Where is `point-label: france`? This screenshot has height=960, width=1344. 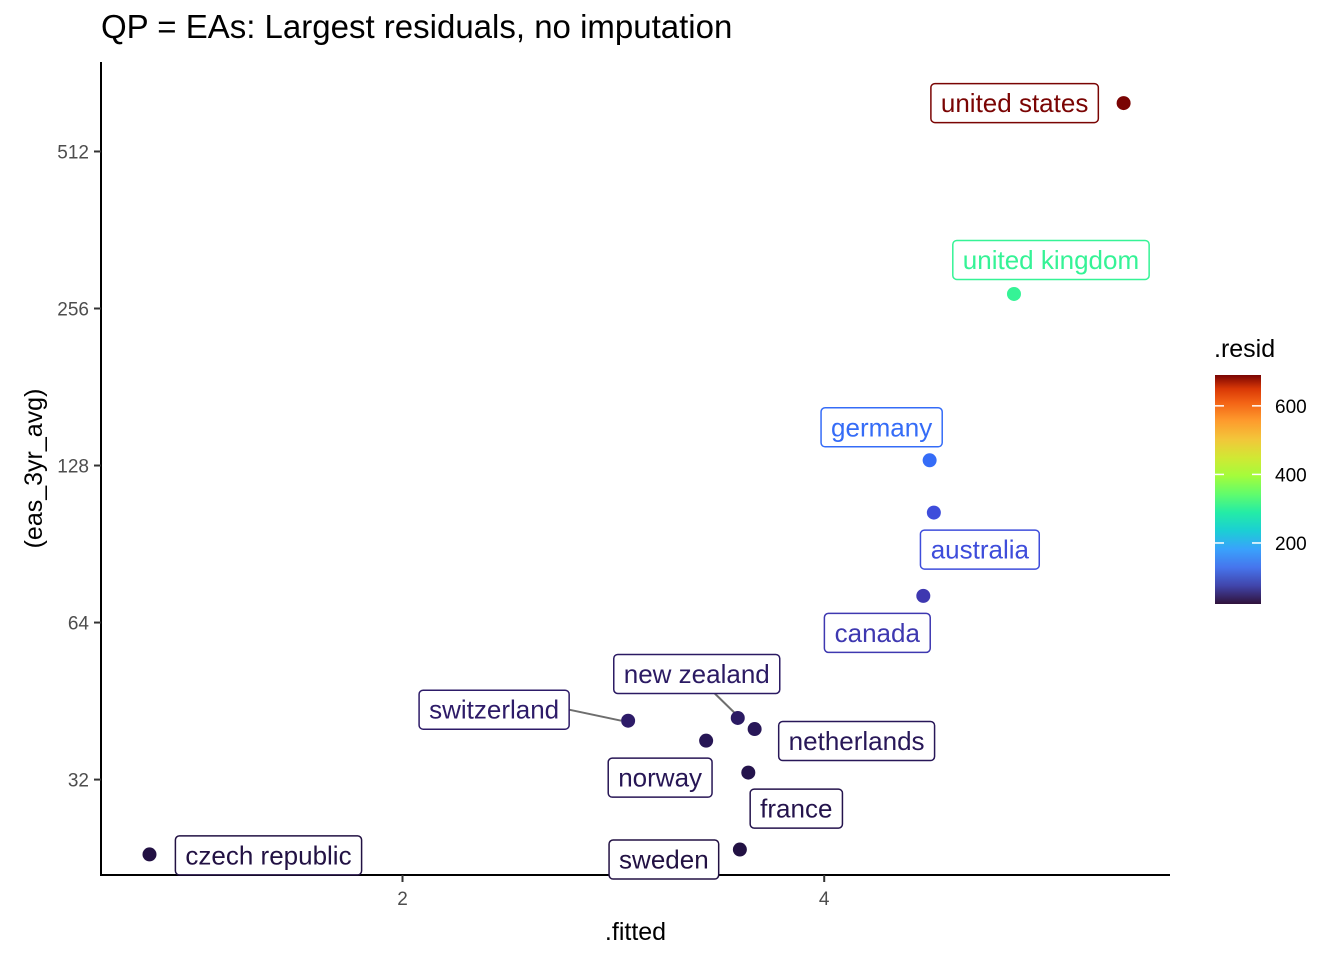 point-label: france is located at coordinates (796, 809).